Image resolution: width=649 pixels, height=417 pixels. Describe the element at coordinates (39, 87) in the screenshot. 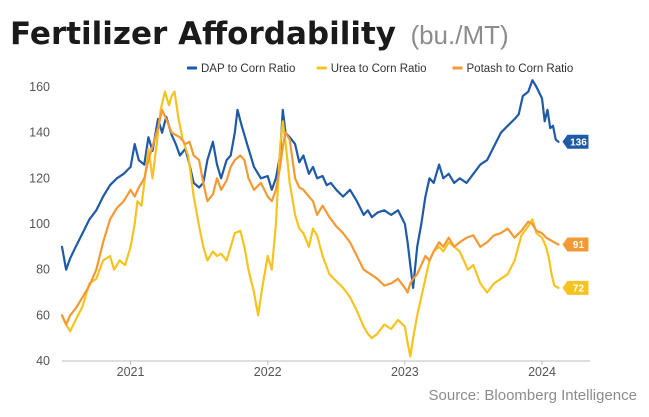

I see `y-tick-label: 160` at that location.